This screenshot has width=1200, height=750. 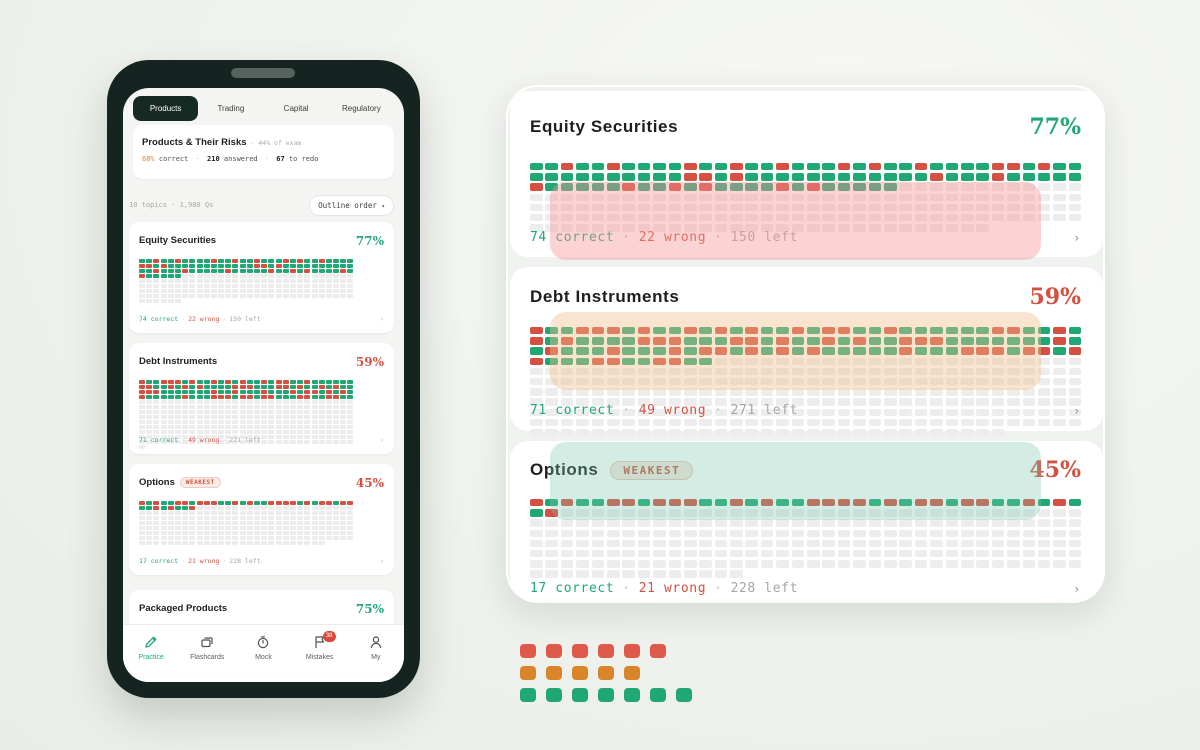 I want to click on mistakes-count-badge: 38, so click(x=329, y=636).